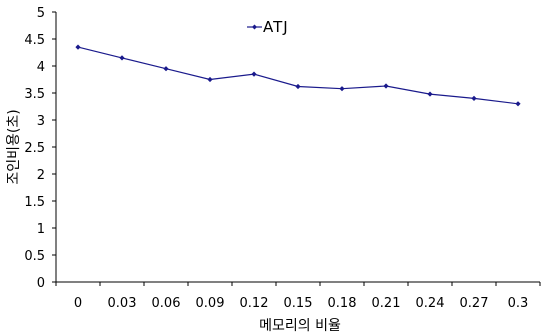  I want to click on x-tick-label: 0.03, so click(122, 303).